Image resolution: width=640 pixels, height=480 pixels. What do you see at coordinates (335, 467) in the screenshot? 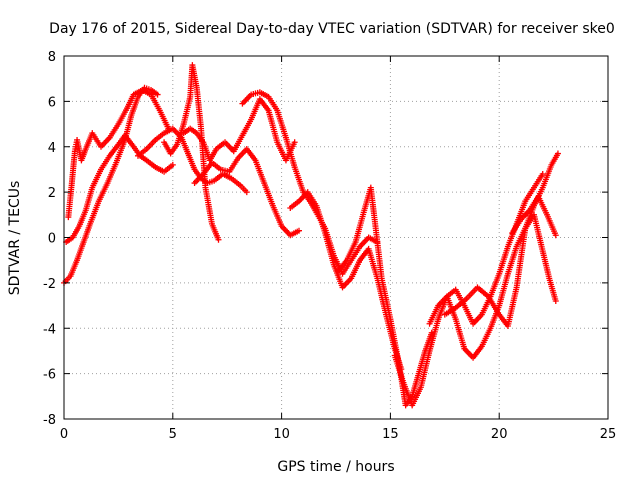
I see `x-axis-label: GPS time / hours` at bounding box center [335, 467].